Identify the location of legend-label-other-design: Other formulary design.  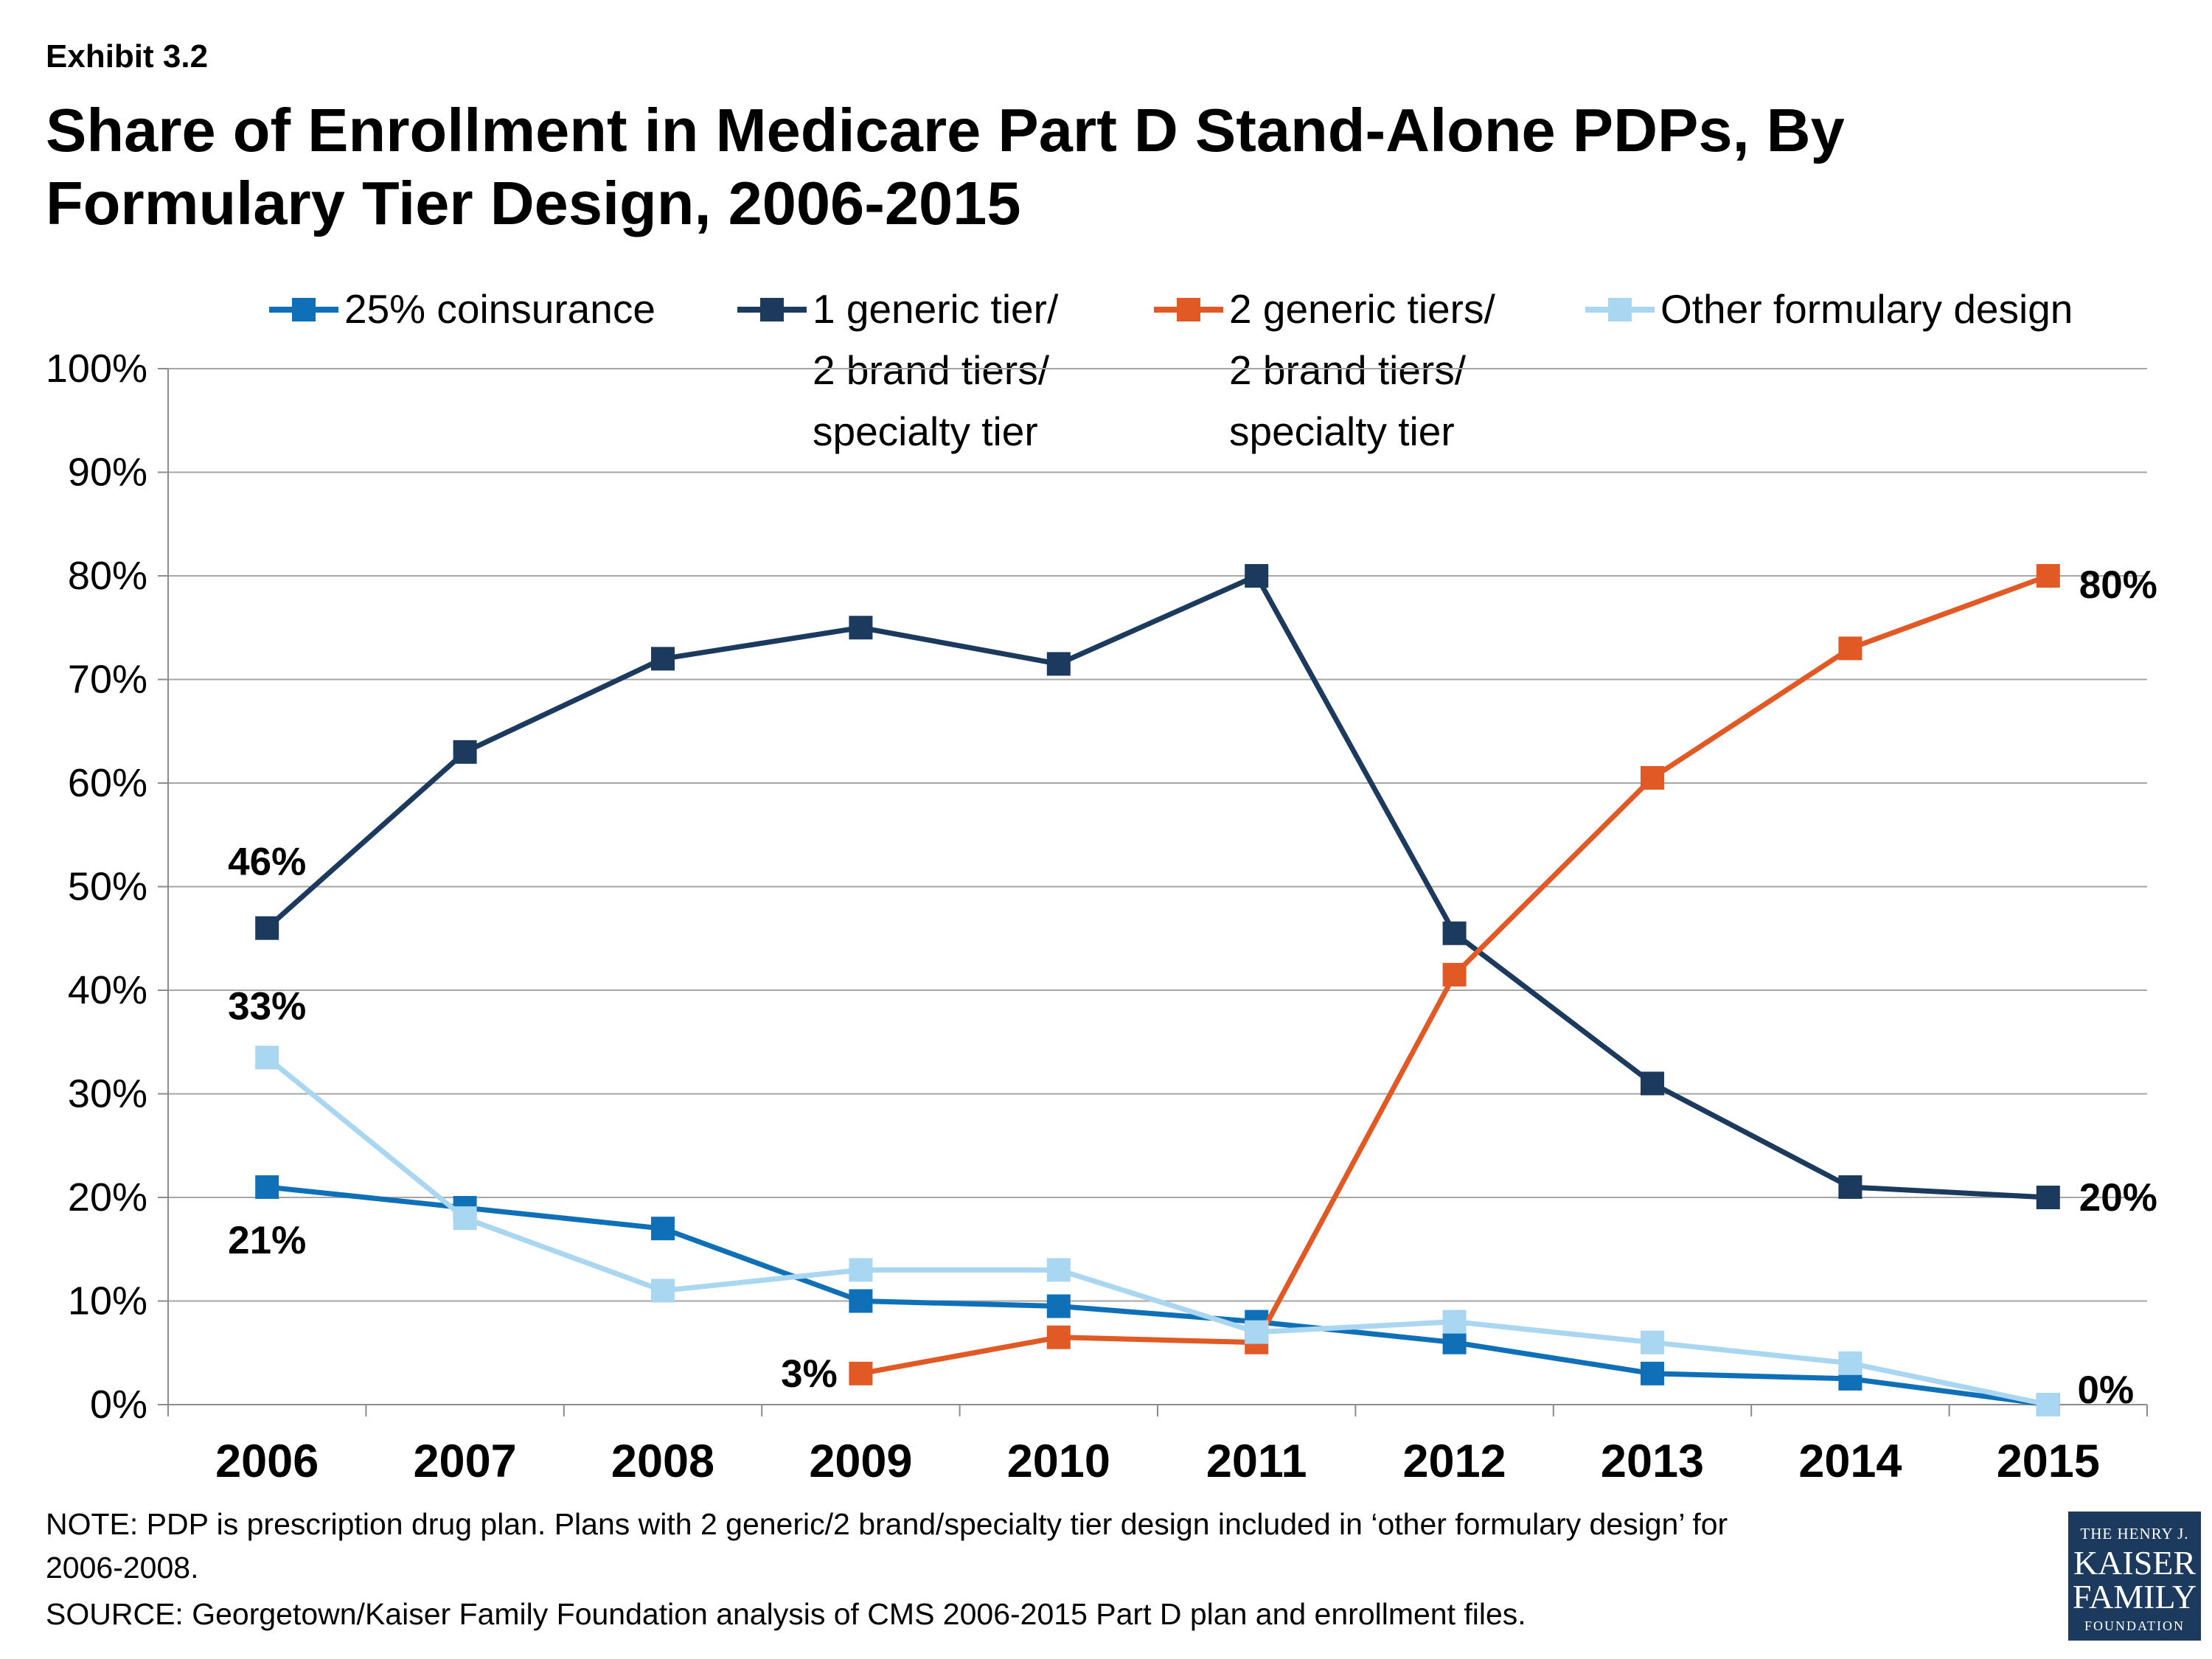
(1866, 309).